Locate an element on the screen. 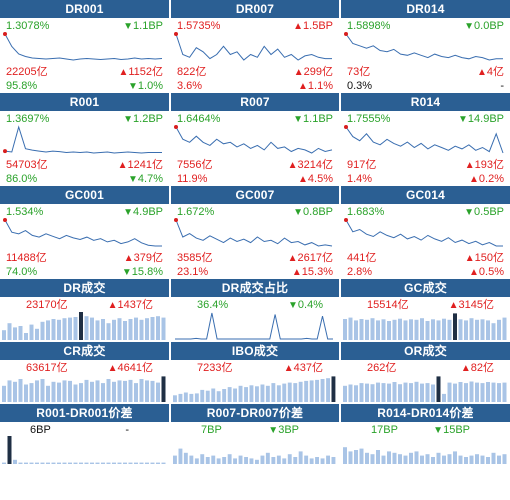 The height and width of the screenshot is (500, 510). tile-spread-1: R007-DR007价差 7BP ▼3BP is located at coordinates (255, 435).